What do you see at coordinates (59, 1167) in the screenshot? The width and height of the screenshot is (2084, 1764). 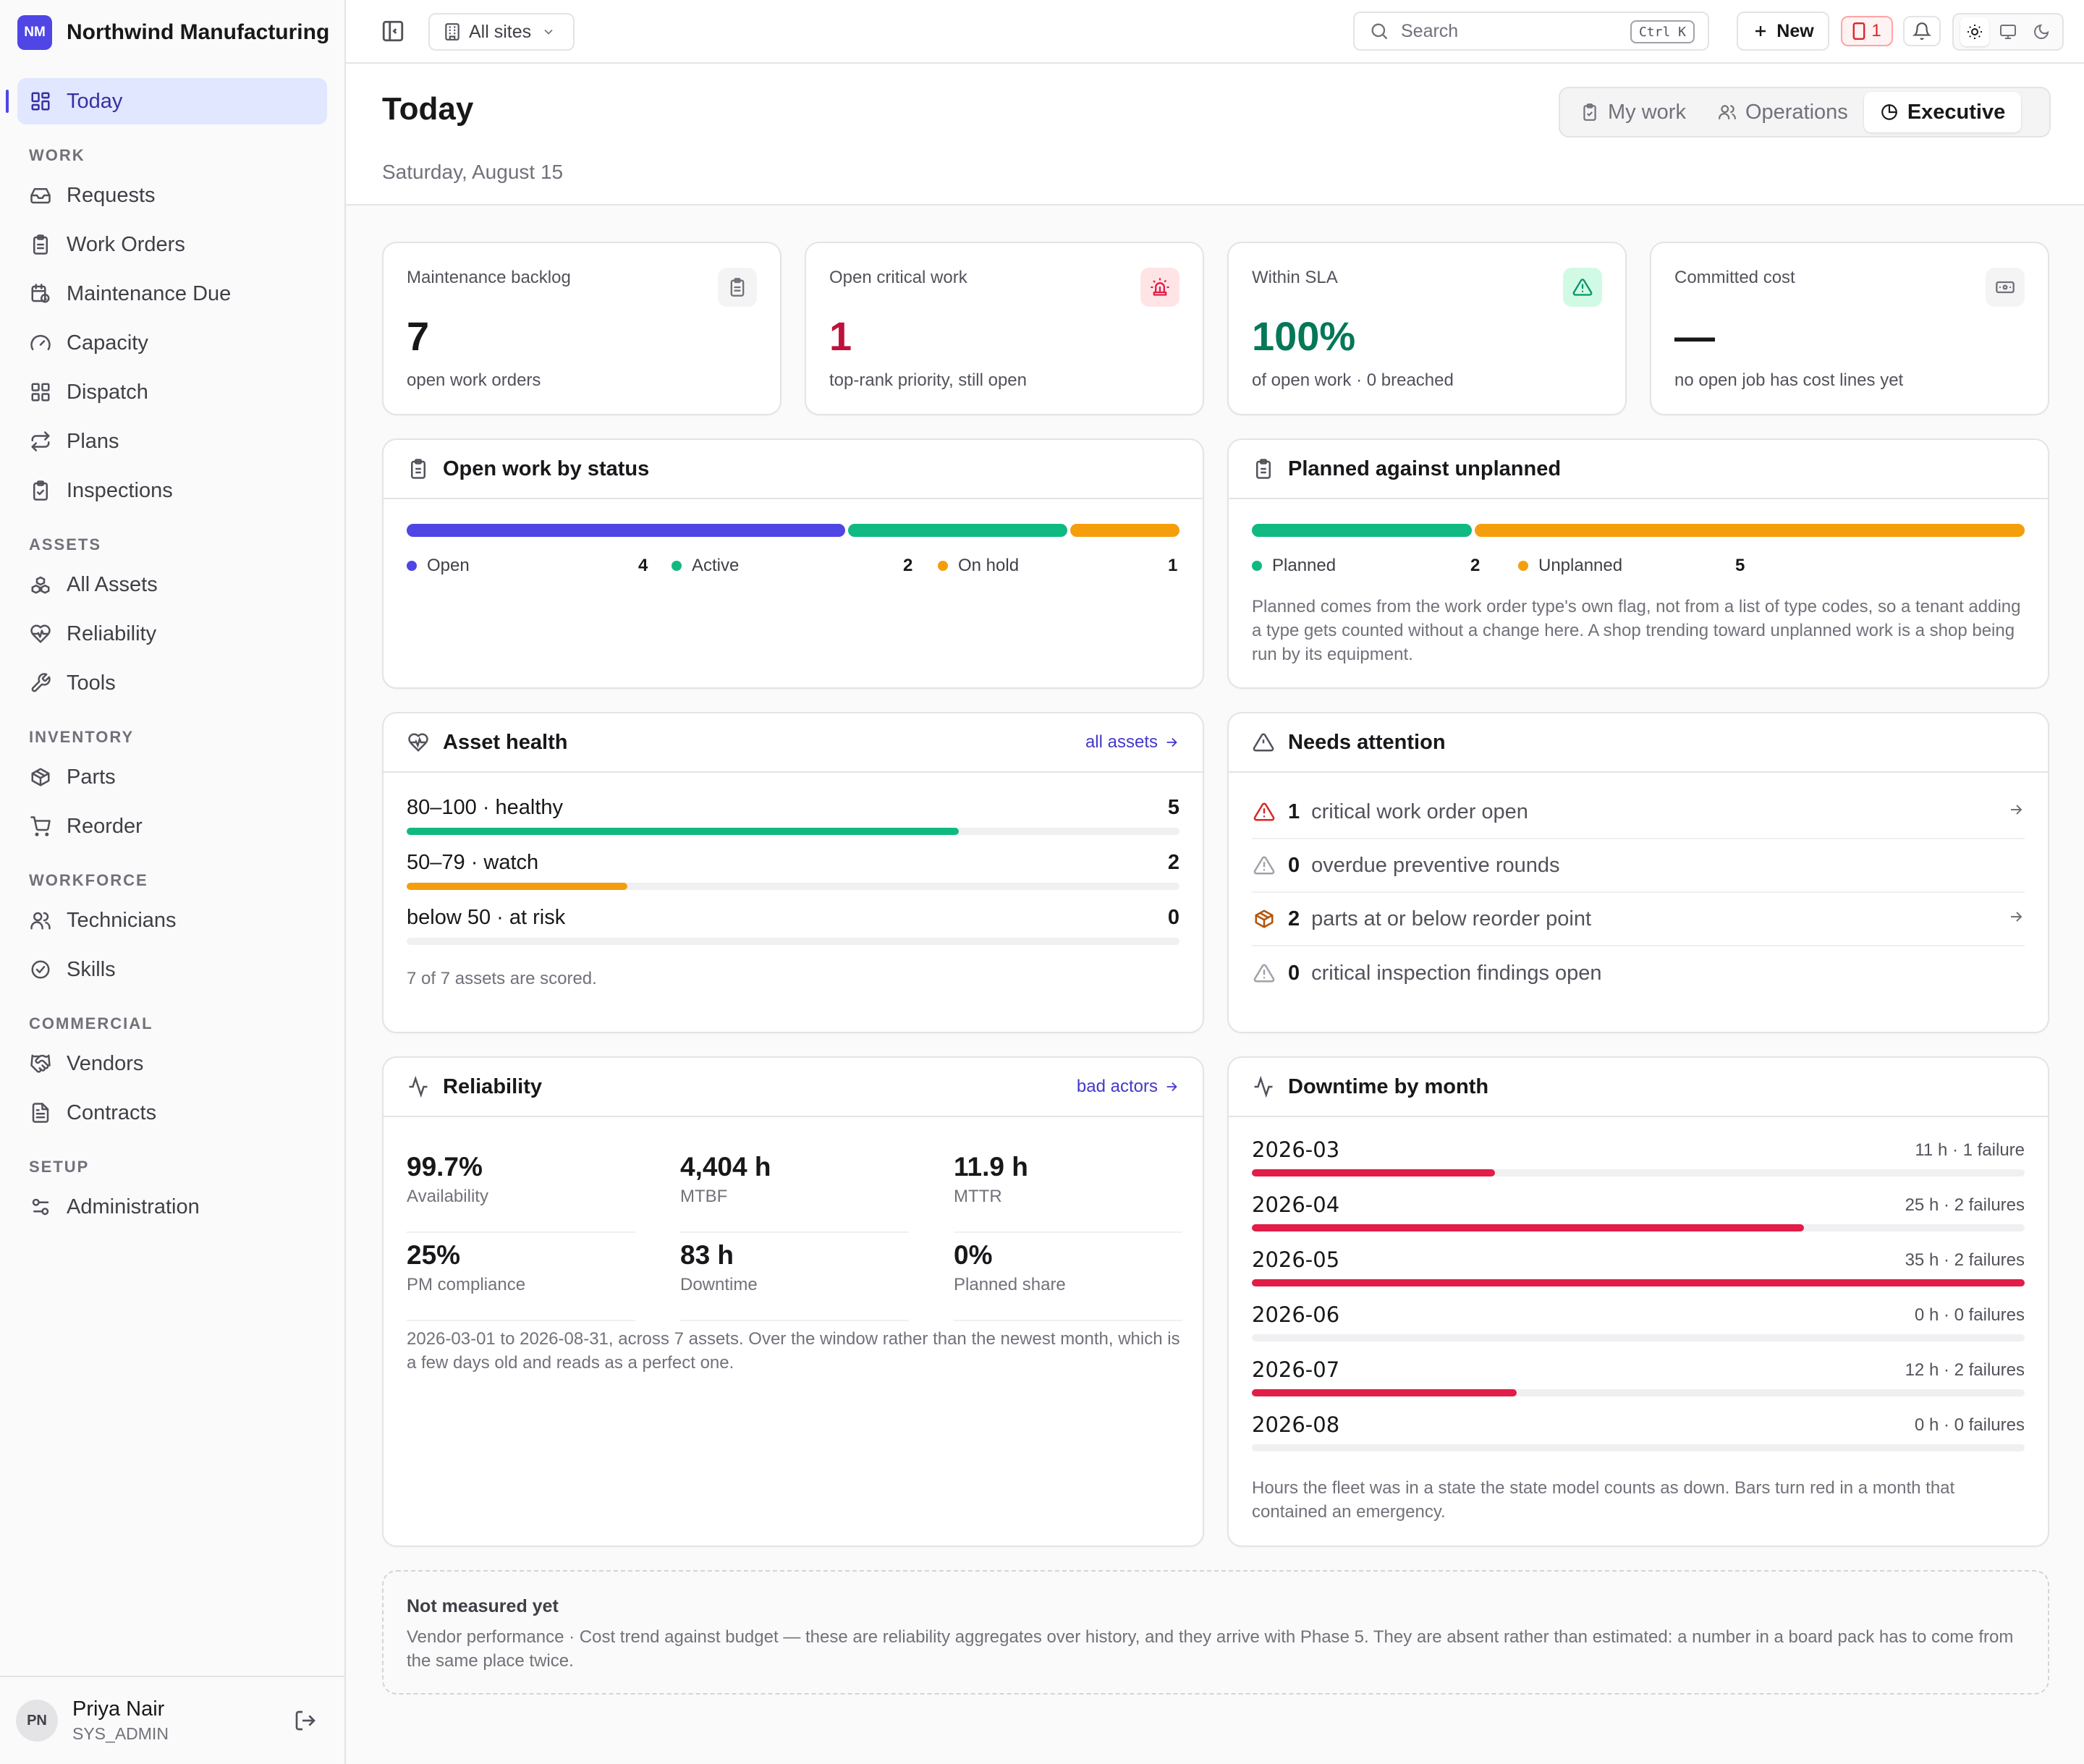 I see `nav-section-setup: SETUP` at bounding box center [59, 1167].